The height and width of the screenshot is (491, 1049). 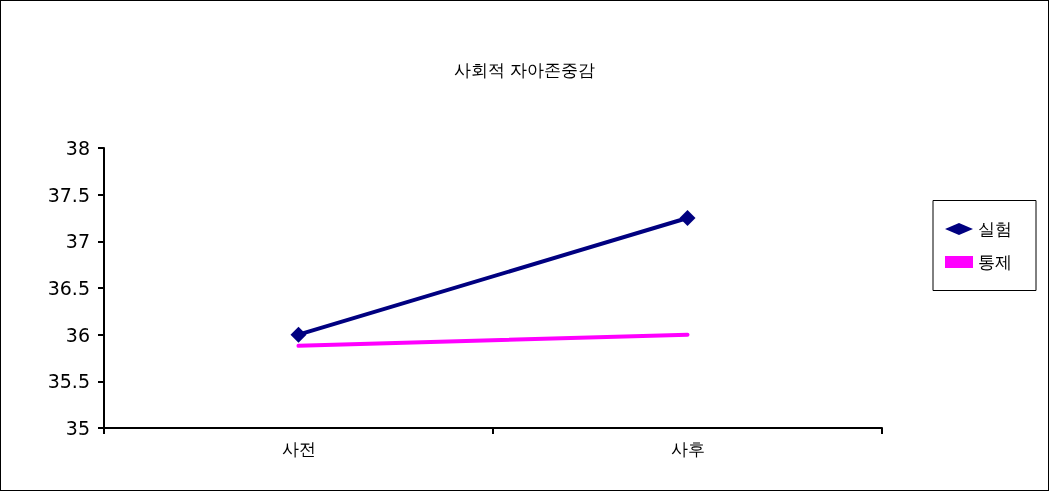 I want to click on y-tick-label: 37.5, so click(x=68, y=194).